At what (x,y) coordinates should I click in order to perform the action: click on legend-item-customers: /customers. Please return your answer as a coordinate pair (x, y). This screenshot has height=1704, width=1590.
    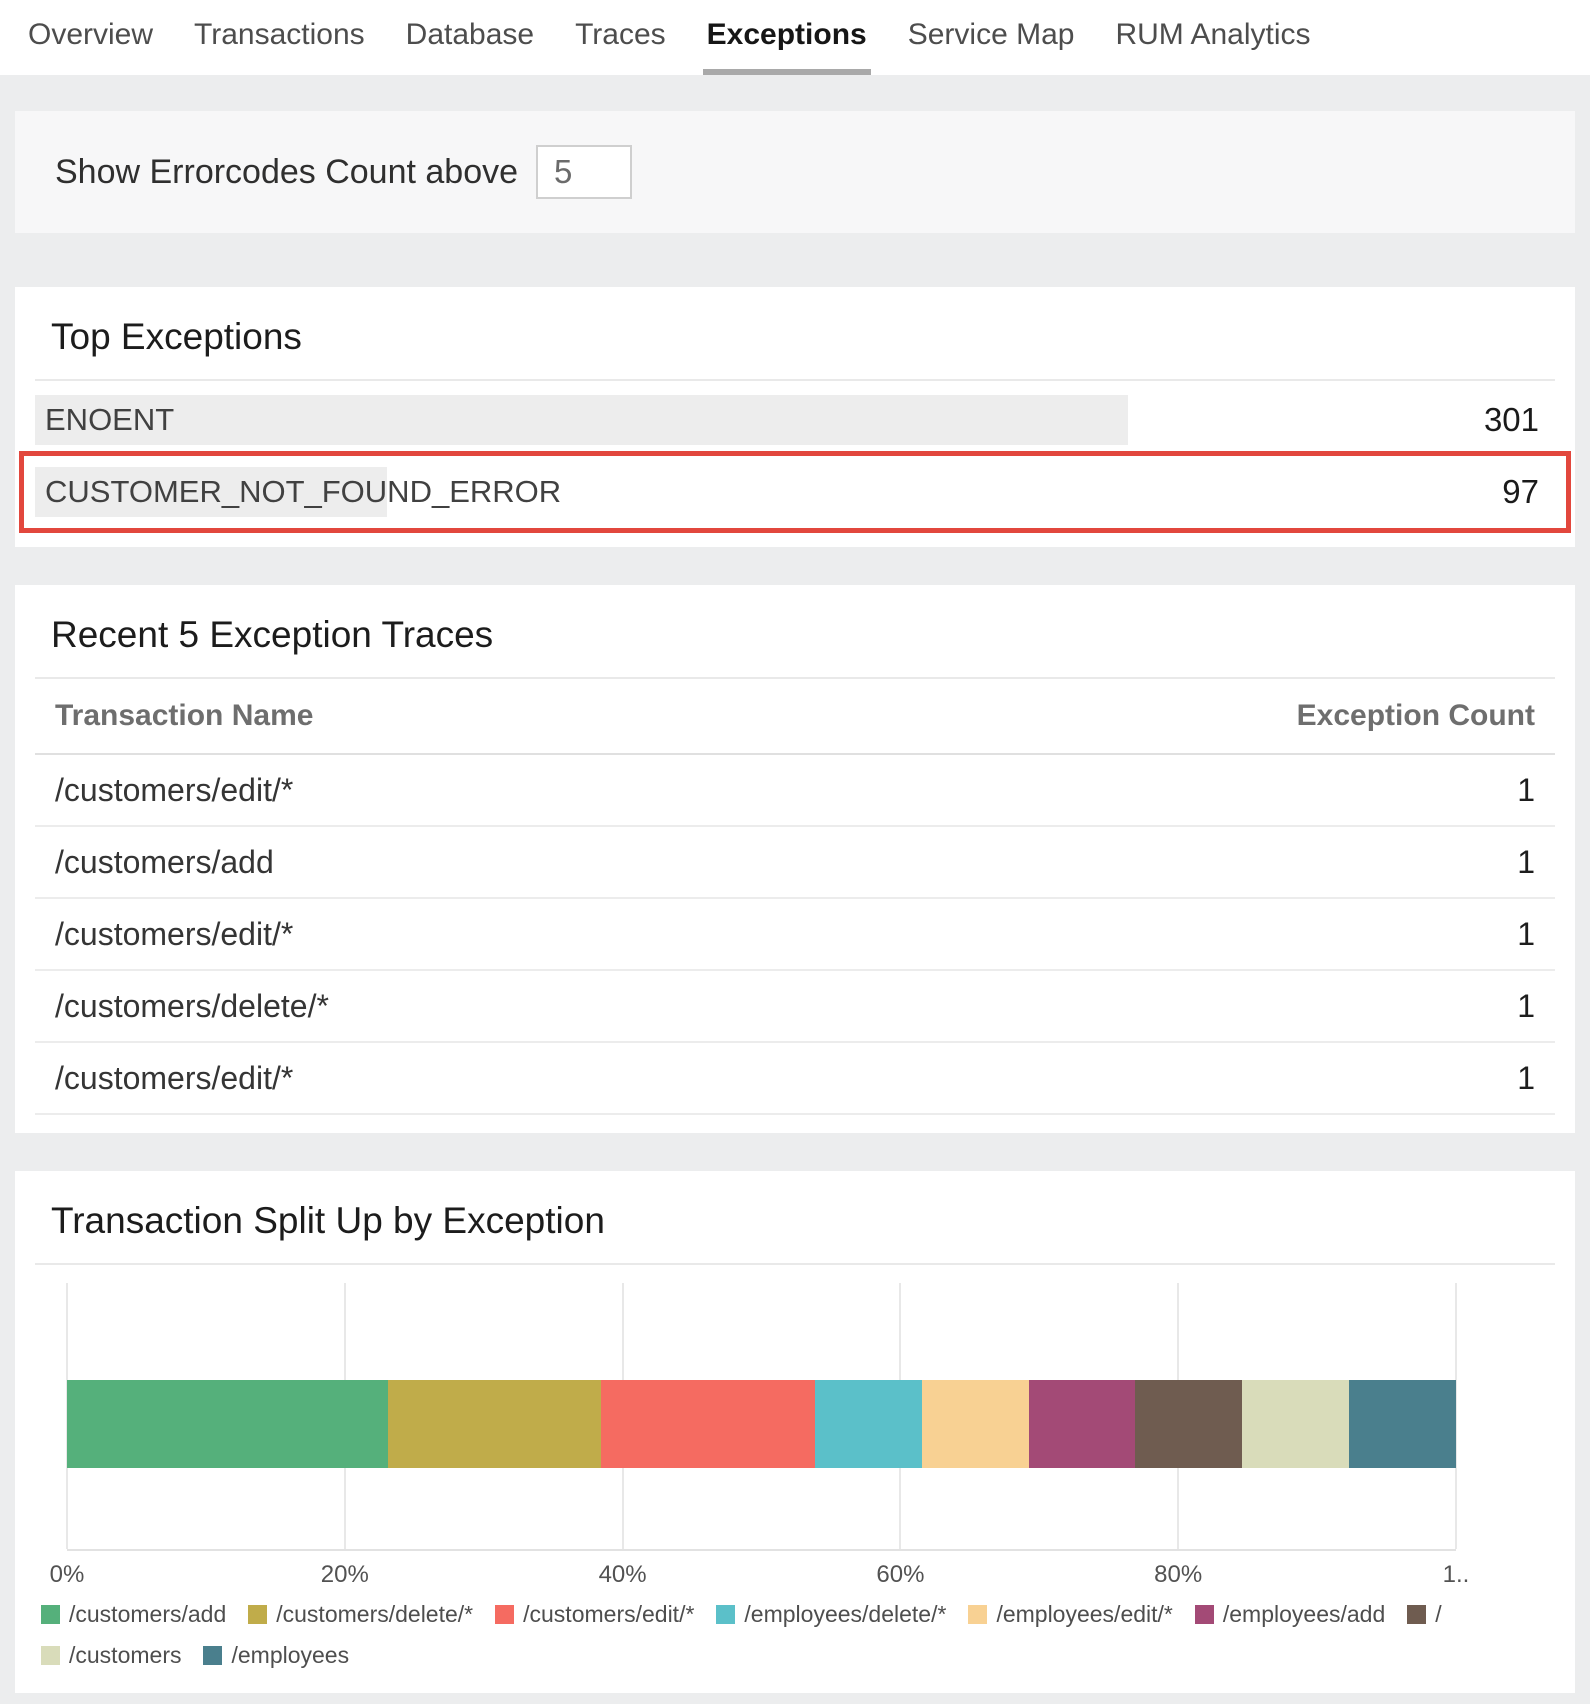
    Looking at the image, I should click on (111, 1655).